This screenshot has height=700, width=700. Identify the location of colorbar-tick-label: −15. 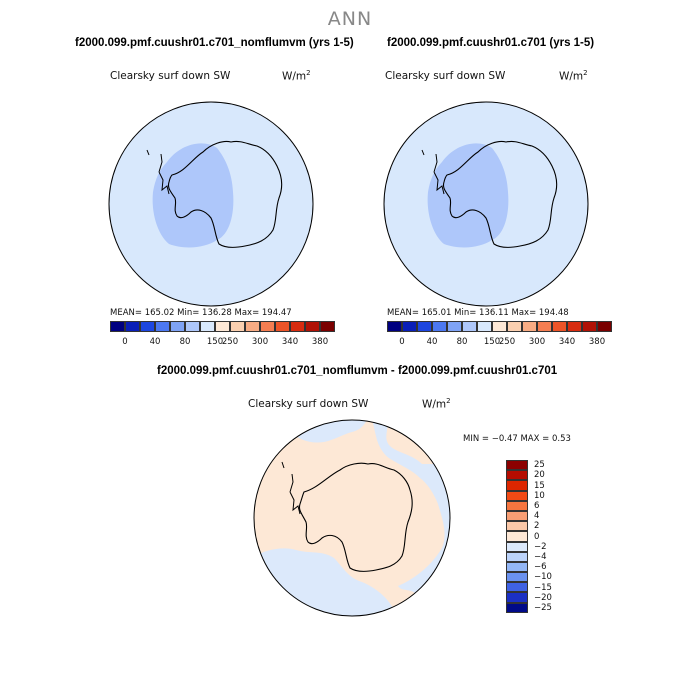
(543, 587).